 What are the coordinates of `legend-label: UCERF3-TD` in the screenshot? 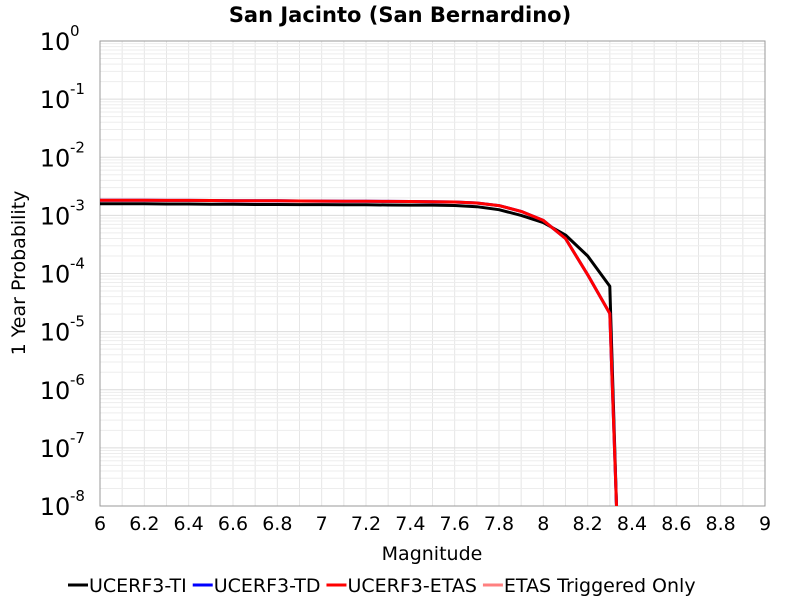 It's located at (267, 586).